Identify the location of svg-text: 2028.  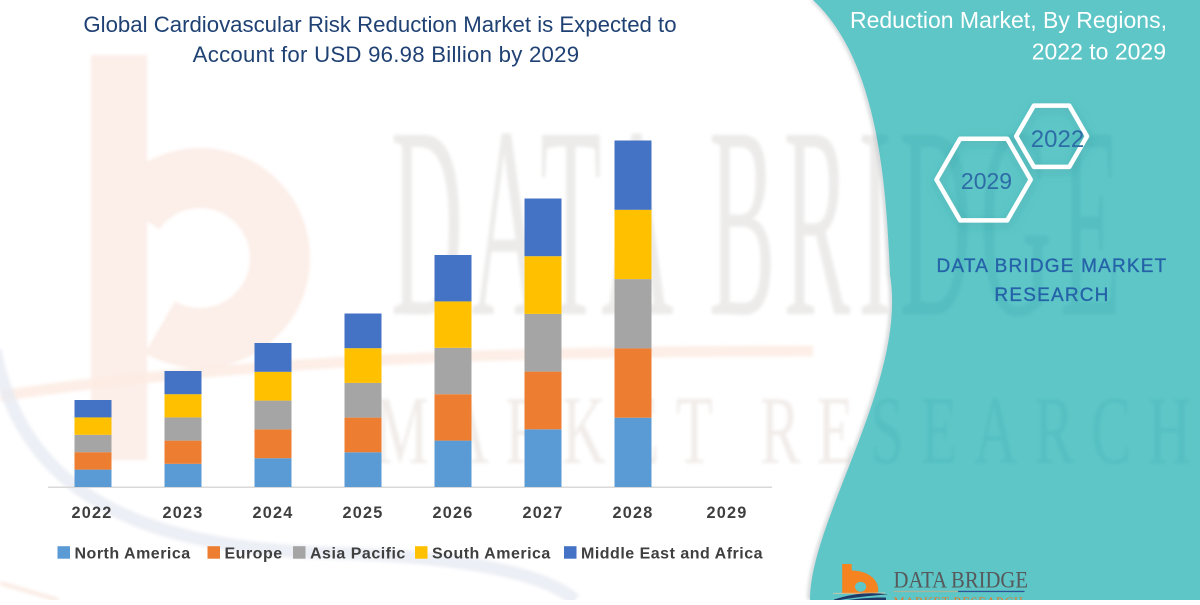
(632, 513).